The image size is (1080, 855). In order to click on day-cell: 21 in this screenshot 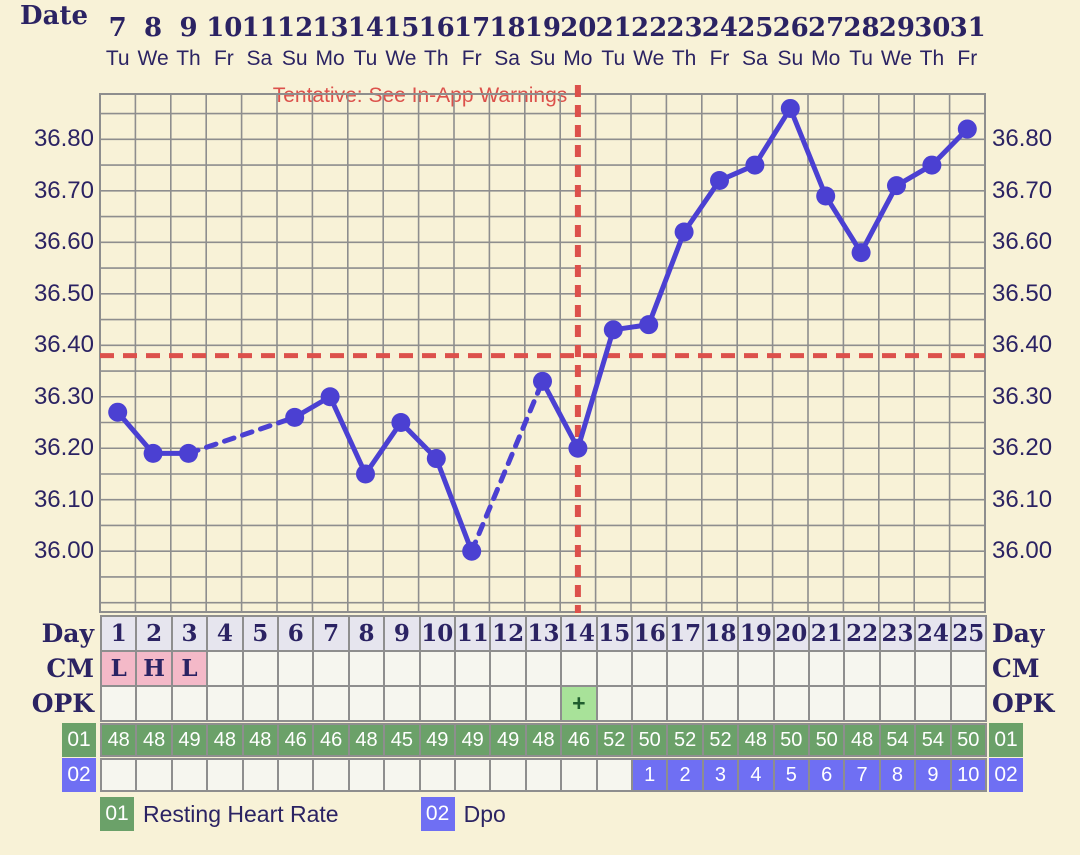, I will do `click(827, 633)`.